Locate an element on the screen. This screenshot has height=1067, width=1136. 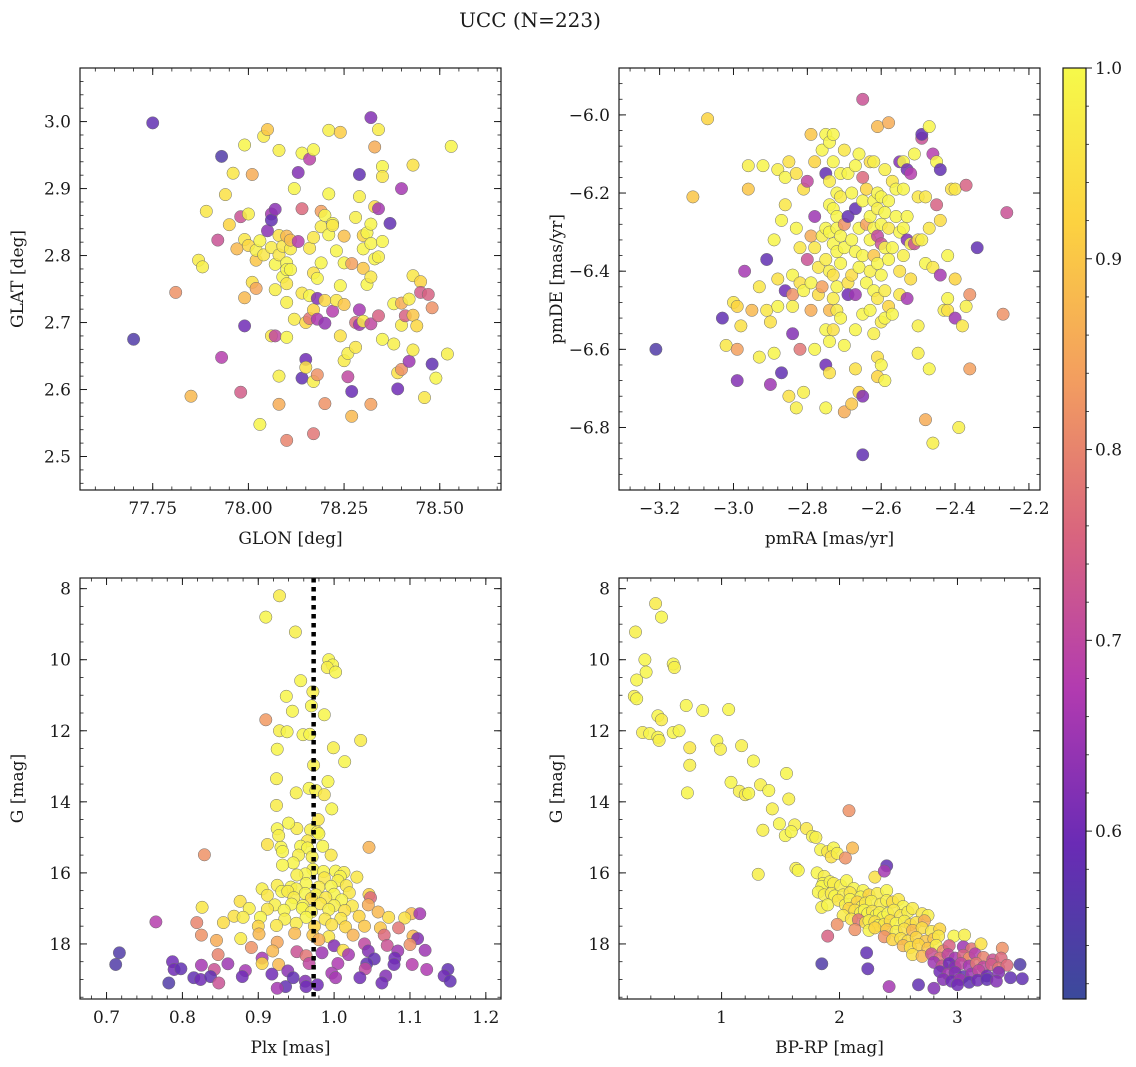
y-tick-label: 12 is located at coordinates (599, 732).